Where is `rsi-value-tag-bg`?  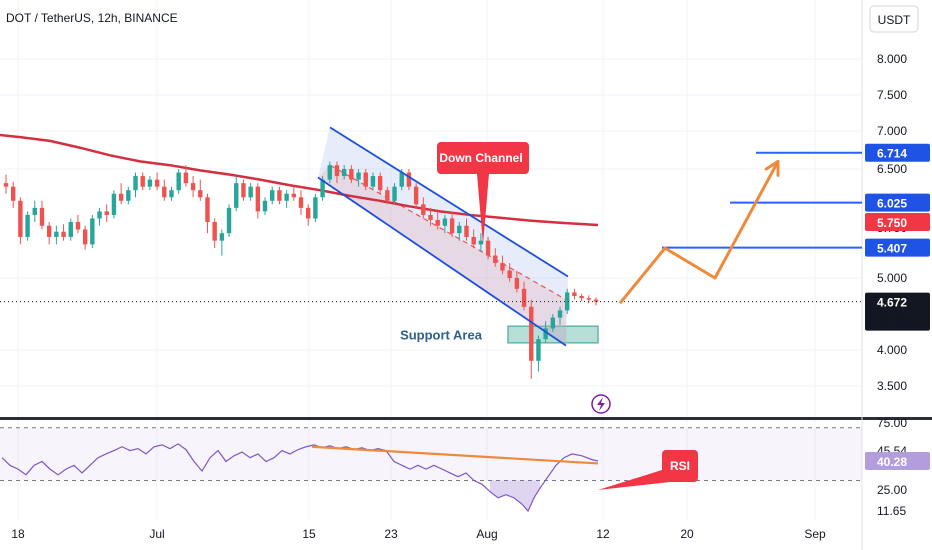
rsi-value-tag-bg is located at coordinates (897, 460).